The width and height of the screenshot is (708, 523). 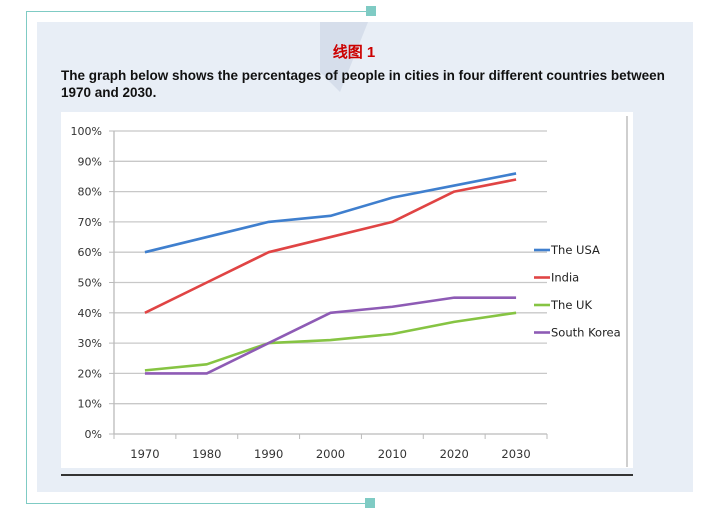 What do you see at coordinates (198, 503) in the screenshot?
I see `frame-line-bottom` at bounding box center [198, 503].